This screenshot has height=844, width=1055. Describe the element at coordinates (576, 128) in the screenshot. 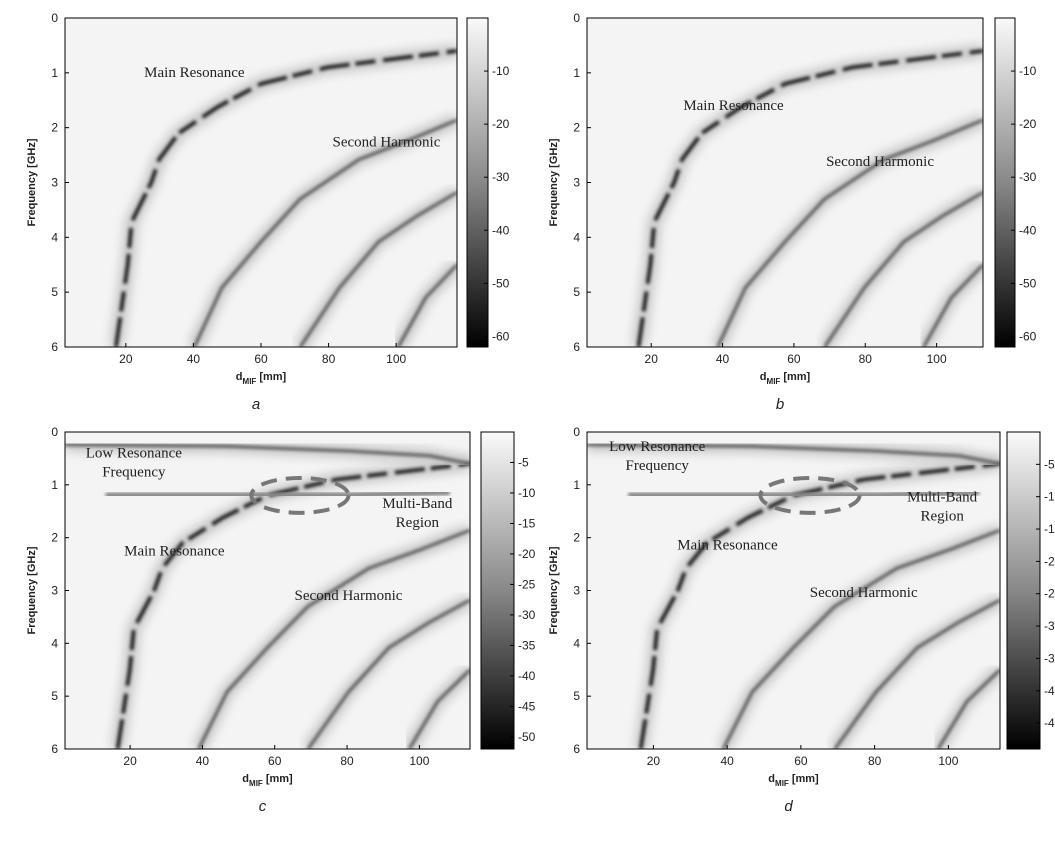

I see `y-tick-label: 2` at that location.